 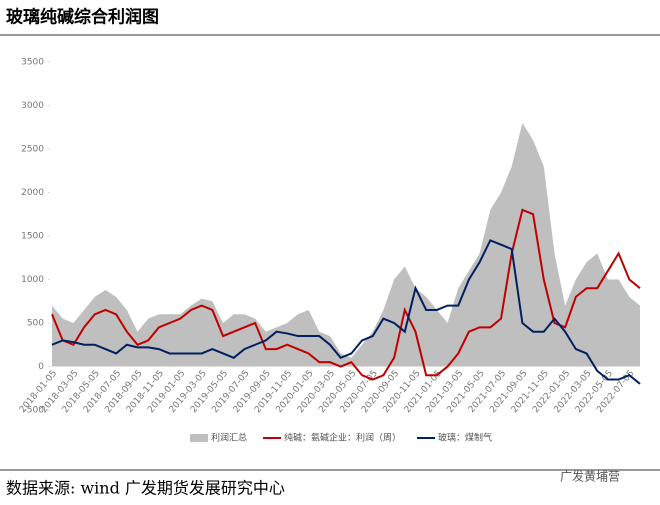 What do you see at coordinates (342, 438) in the screenshot?
I see `legend-label: 纯碱：氨碱企业：利润（周）` at bounding box center [342, 438].